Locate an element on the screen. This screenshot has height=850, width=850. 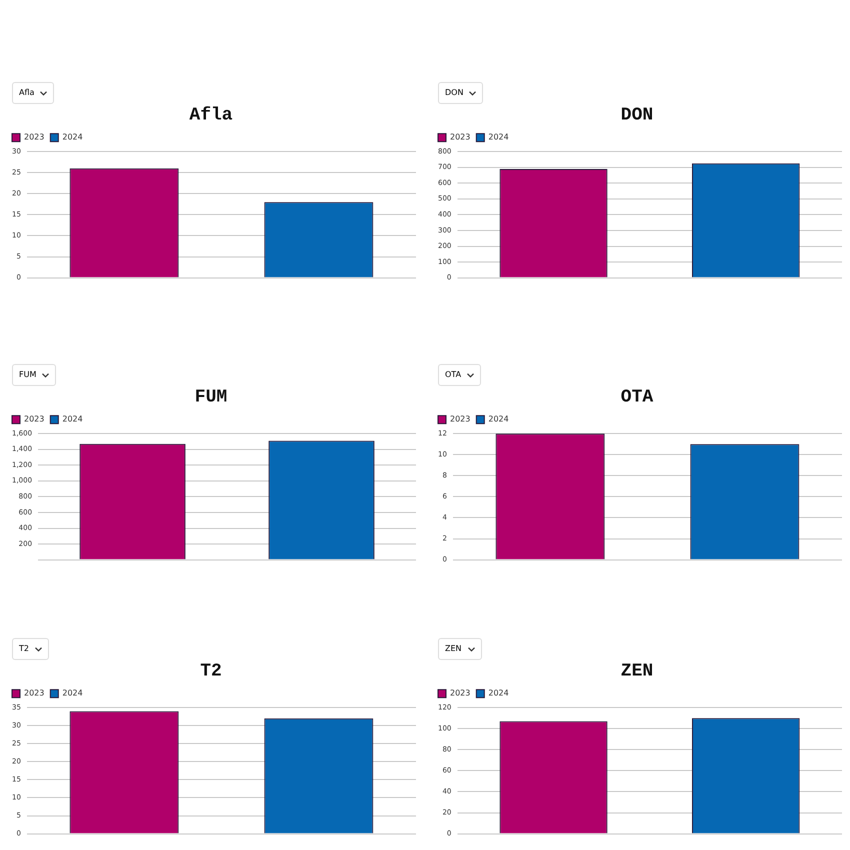
dropdown-field: OTA is located at coordinates (460, 375).